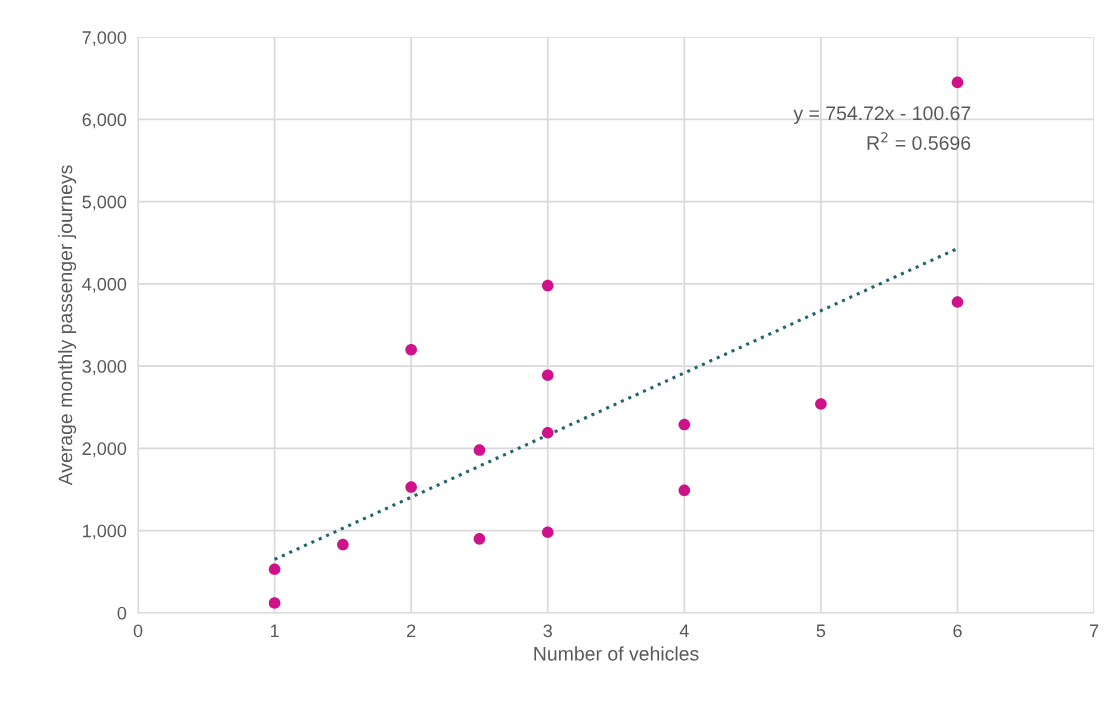 This screenshot has width=1104, height=702. Describe the element at coordinates (105, 532) in the screenshot. I see `y-tick-label: 1,000` at that location.